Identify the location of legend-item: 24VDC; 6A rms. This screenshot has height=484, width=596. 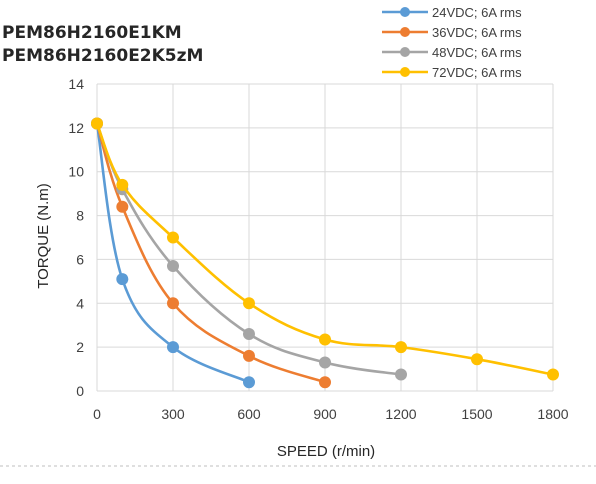
(452, 12).